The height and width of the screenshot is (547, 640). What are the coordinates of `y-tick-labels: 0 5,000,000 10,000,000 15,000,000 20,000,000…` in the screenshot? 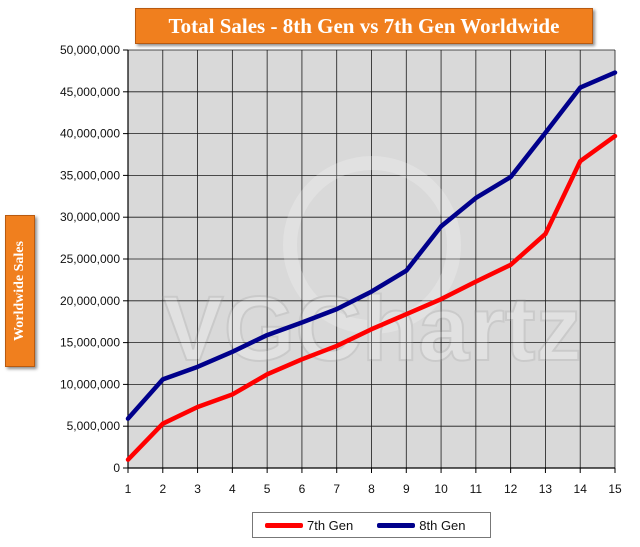 It's located at (90, 259).